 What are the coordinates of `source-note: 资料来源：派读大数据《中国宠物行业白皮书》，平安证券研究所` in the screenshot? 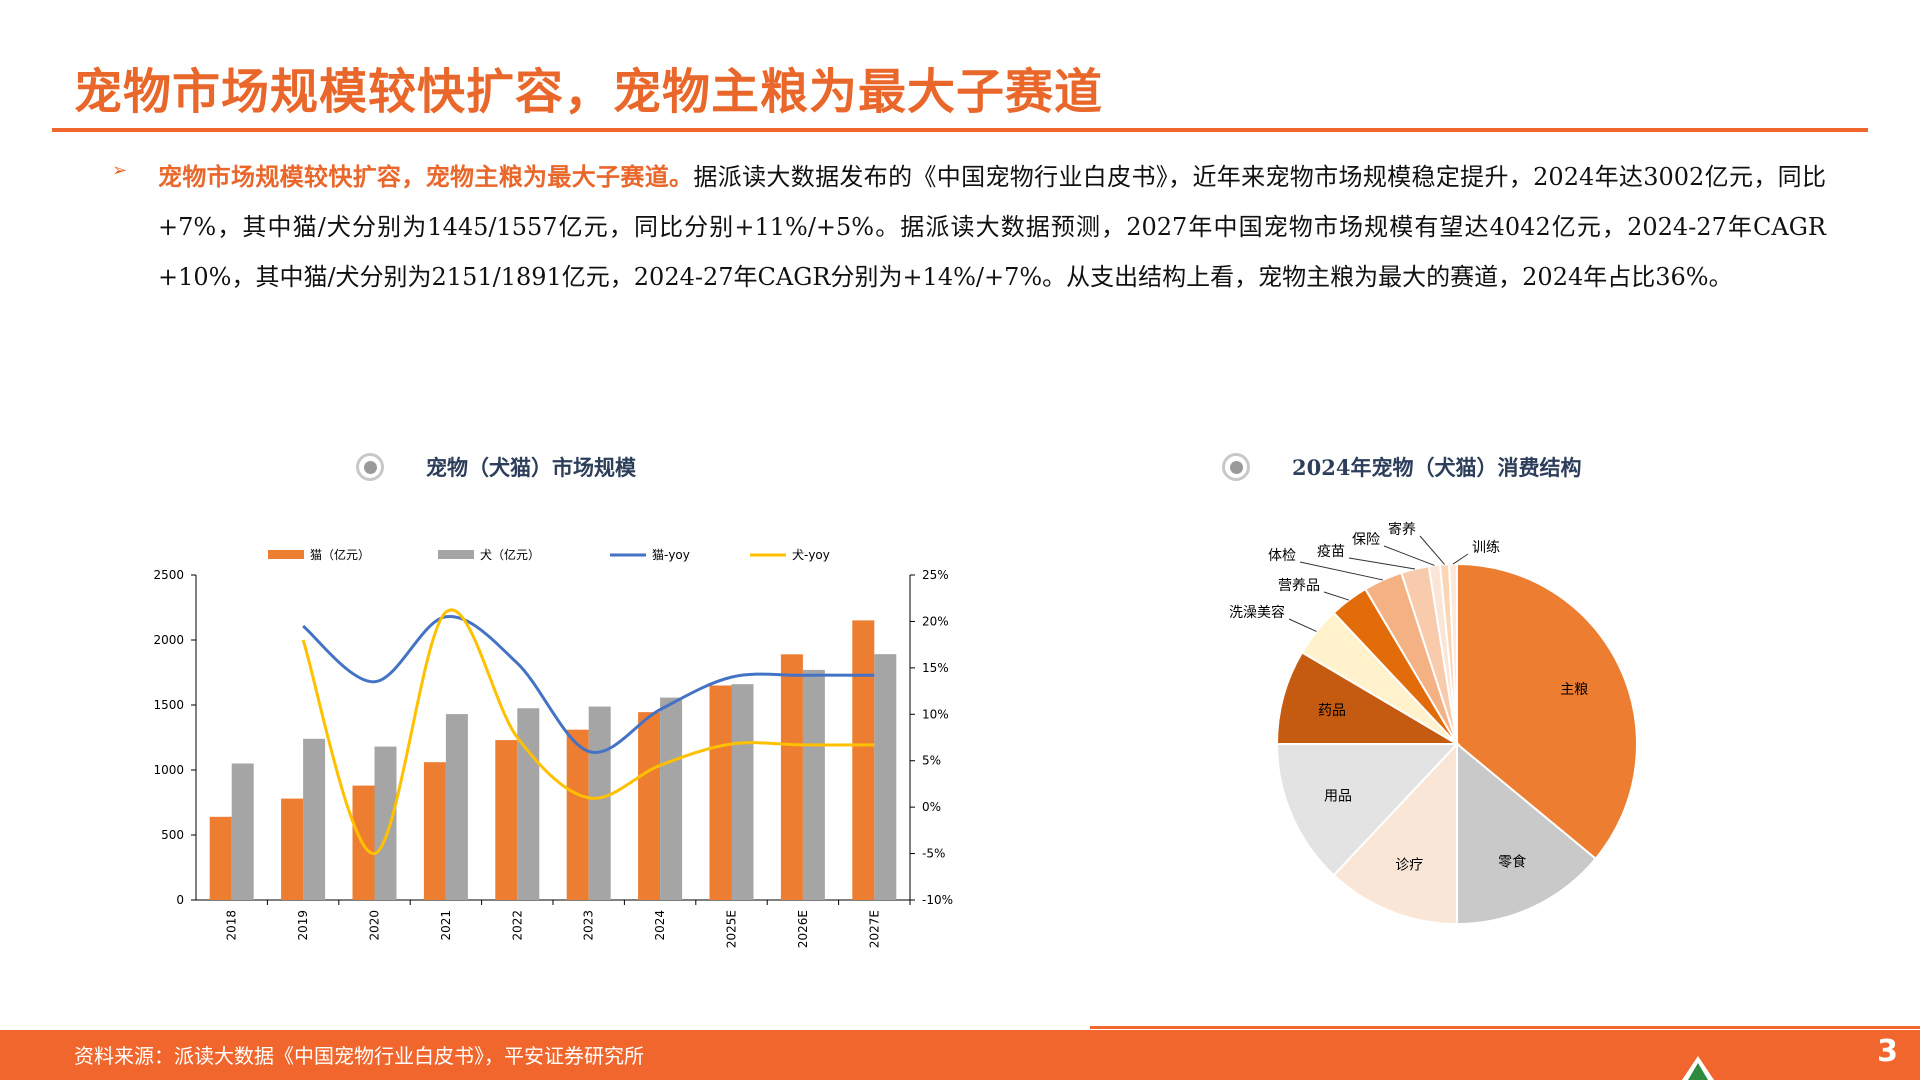 It's located at (359, 1056).